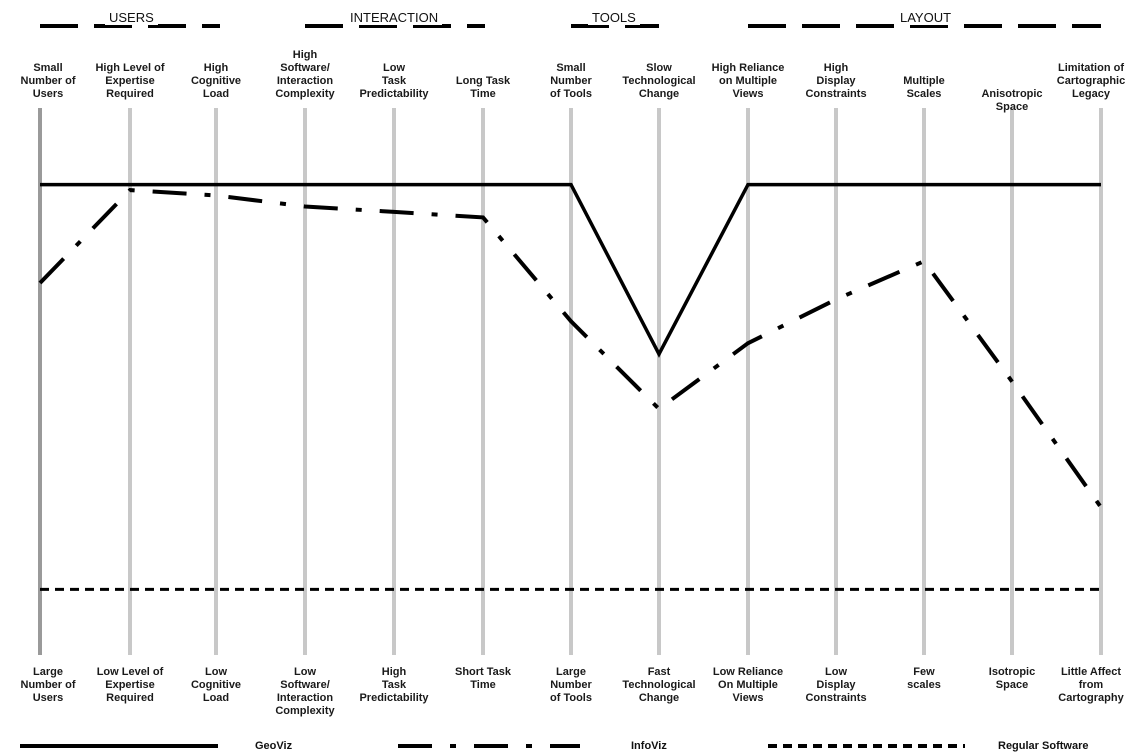 The height and width of the screenshot is (755, 1139). Describe the element at coordinates (1012, 100) in the screenshot. I see `axis-top-label: Anisotropic Space` at that location.